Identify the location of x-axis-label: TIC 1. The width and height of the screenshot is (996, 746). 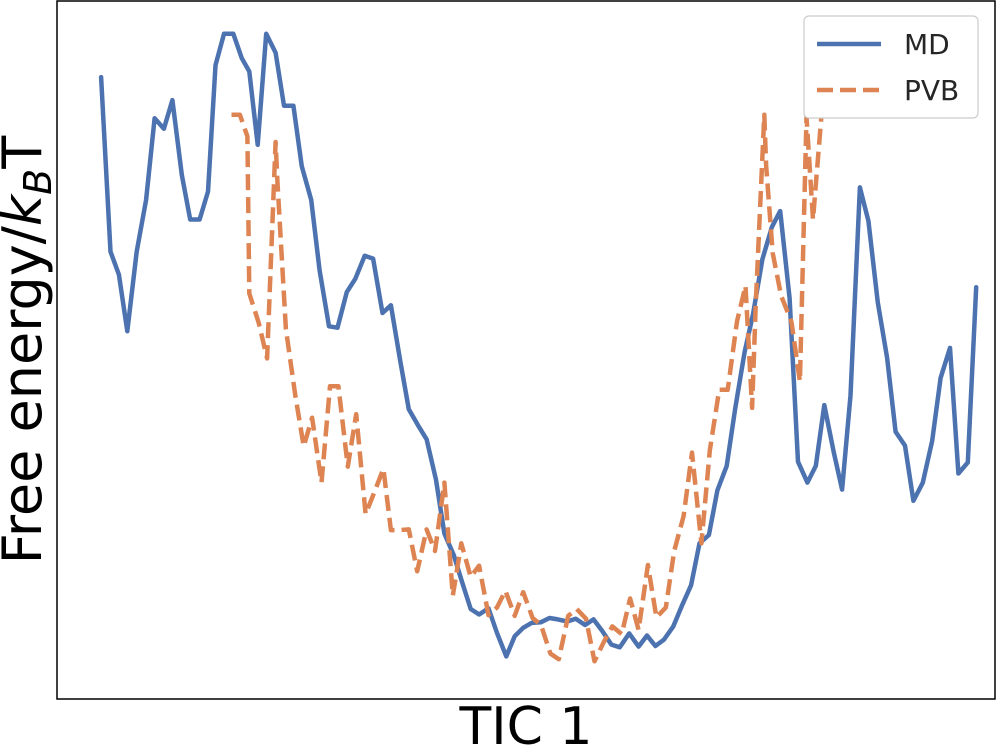
(525, 721).